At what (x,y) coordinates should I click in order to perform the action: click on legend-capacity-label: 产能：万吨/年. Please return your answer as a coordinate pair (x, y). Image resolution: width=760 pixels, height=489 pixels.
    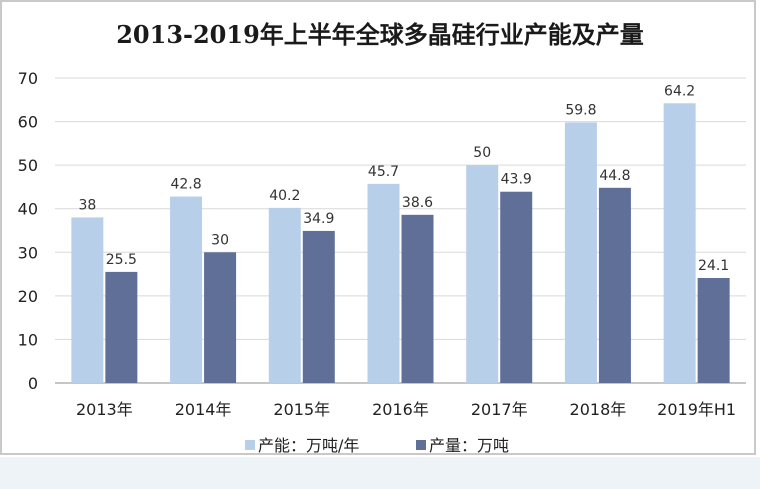
    Looking at the image, I should click on (308, 445).